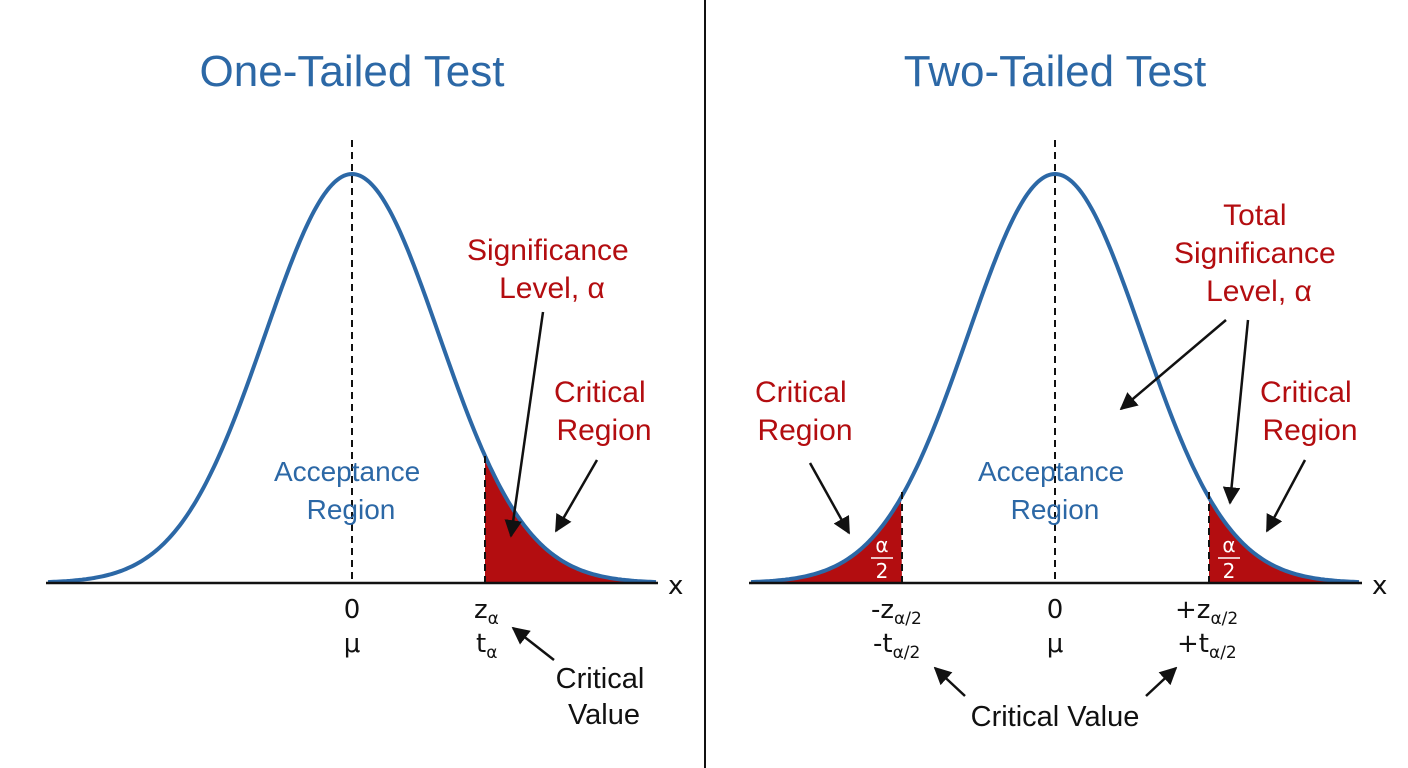 The width and height of the screenshot is (1408, 768). What do you see at coordinates (1173, 365) in the screenshot?
I see `two-tailed-significance-arrow-left` at bounding box center [1173, 365].